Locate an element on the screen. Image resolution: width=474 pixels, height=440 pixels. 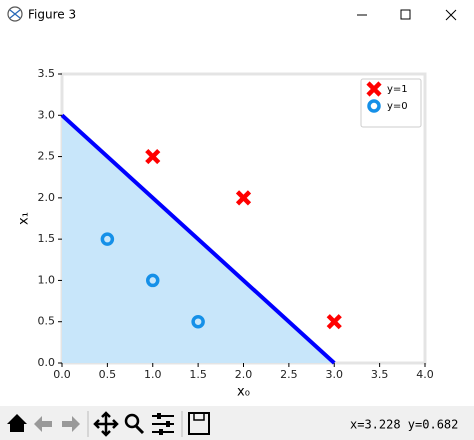
title-bar: Figure 3 is located at coordinates (232, 14).